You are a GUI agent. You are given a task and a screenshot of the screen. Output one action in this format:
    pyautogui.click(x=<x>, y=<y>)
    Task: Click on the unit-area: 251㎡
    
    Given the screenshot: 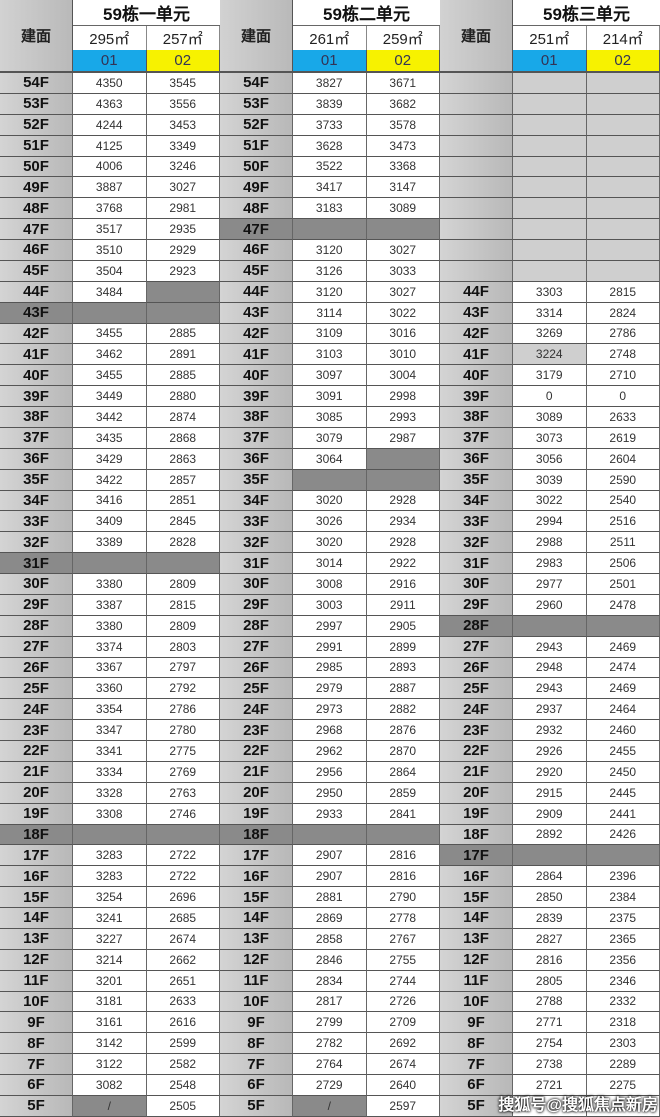 What is the action you would take?
    pyautogui.click(x=550, y=38)
    